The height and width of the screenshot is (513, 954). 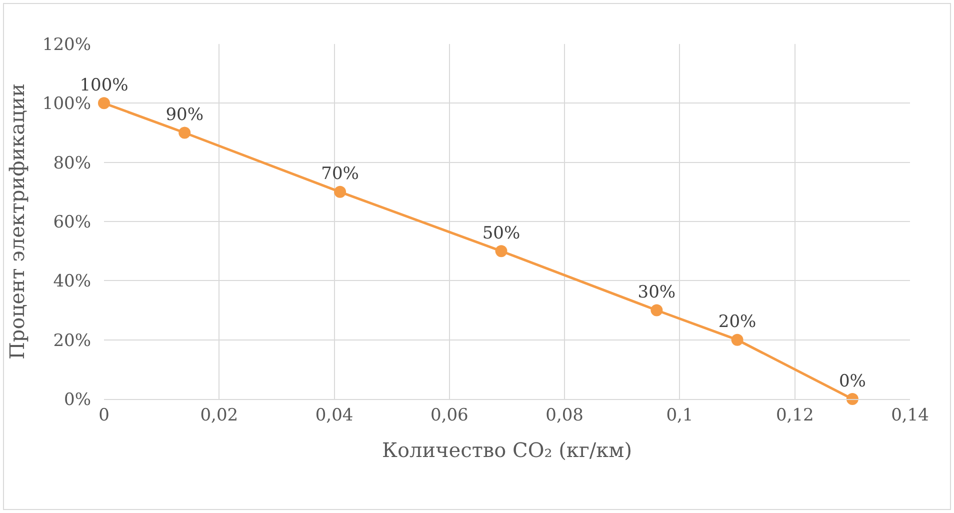 I want to click on x-tick-label: 0,06, so click(x=449, y=415).